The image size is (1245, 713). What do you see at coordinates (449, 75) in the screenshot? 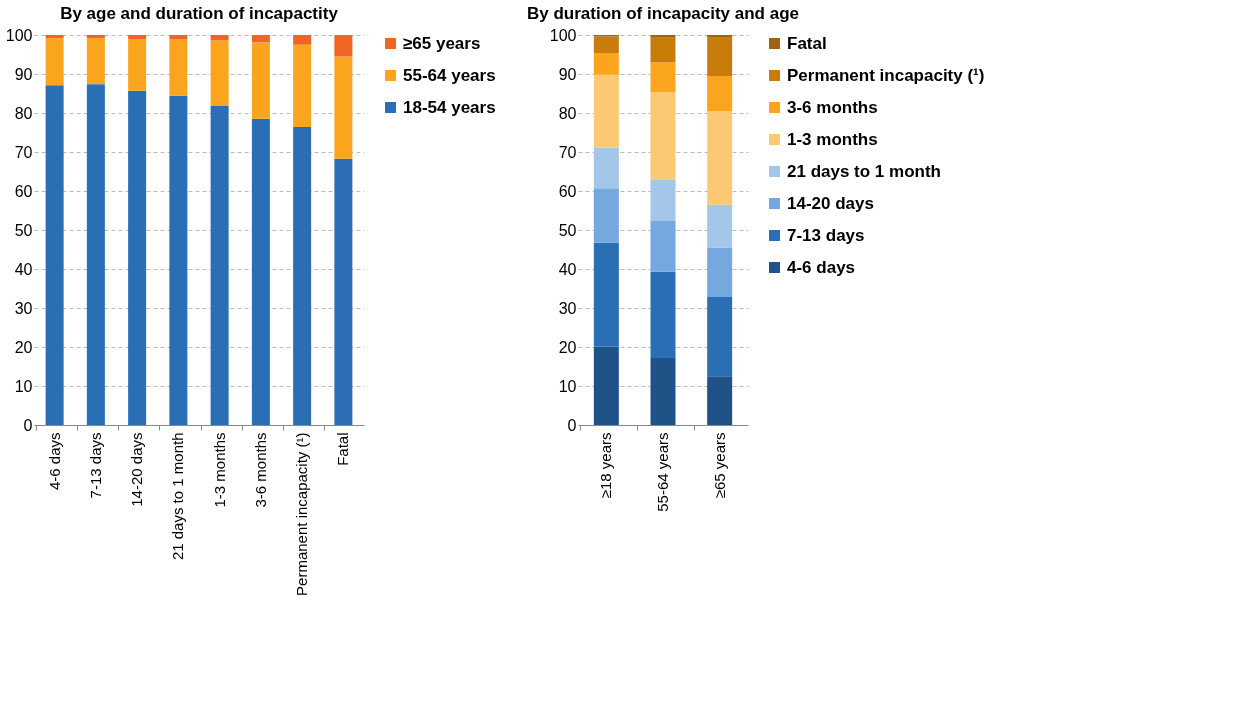
I see `legend-label: 55-64 years` at bounding box center [449, 75].